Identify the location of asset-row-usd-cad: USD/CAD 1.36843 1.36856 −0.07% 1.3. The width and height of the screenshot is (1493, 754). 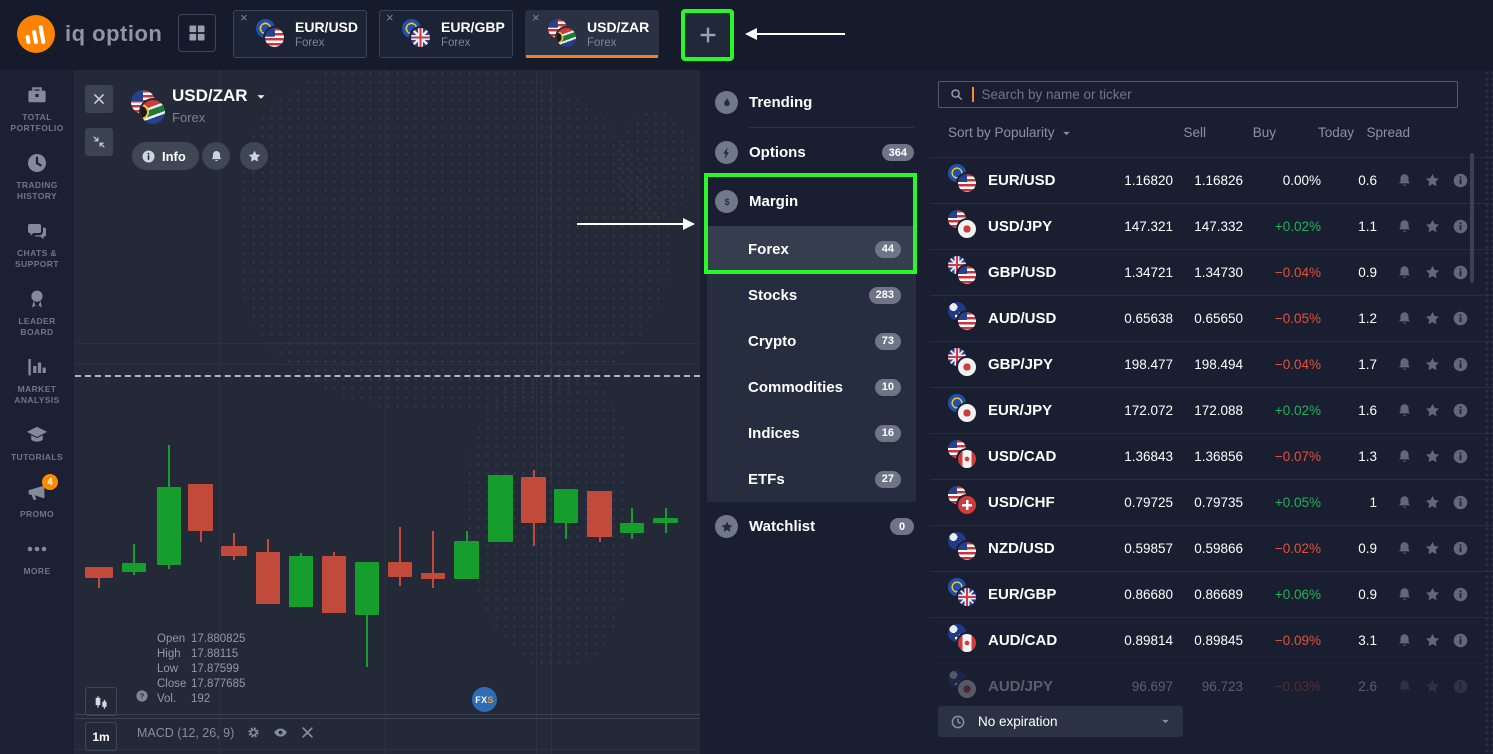
(1211, 456).